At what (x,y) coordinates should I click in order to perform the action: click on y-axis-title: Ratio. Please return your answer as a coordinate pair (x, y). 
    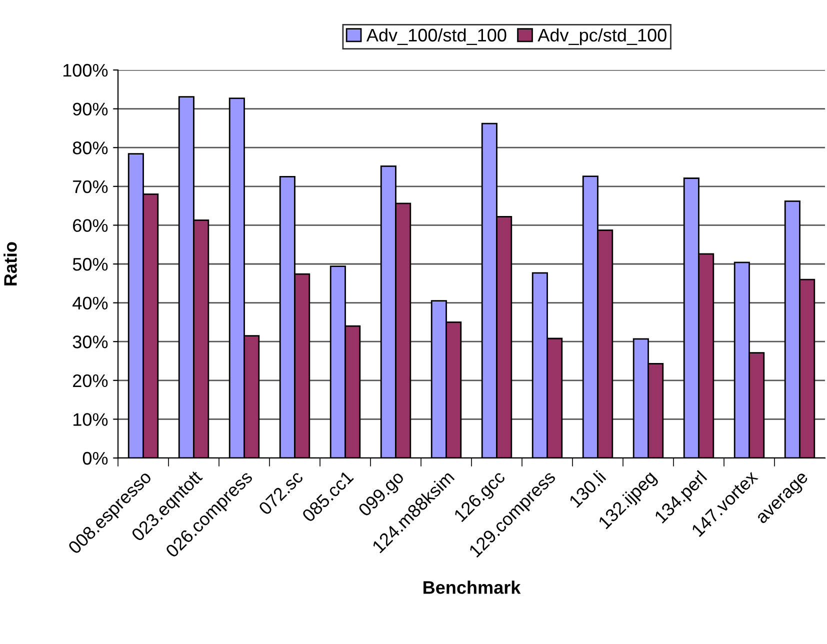
    Looking at the image, I should click on (10, 264).